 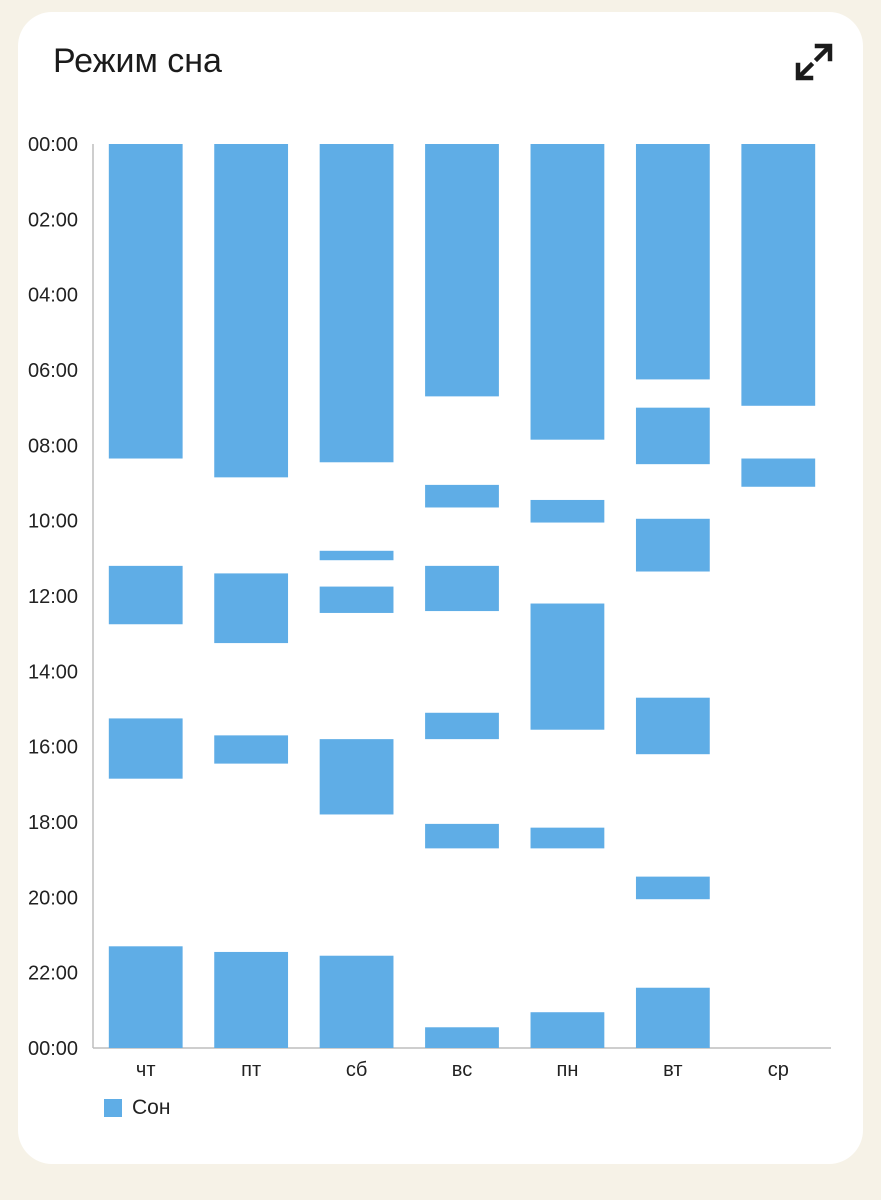 What do you see at coordinates (53, 823) in the screenshot?
I see `y-tick-label: 18:00` at bounding box center [53, 823].